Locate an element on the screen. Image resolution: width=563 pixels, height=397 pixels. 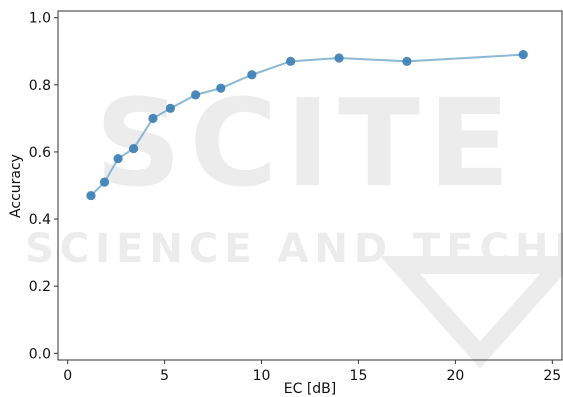
x-tick-label: 15 is located at coordinates (359, 376).